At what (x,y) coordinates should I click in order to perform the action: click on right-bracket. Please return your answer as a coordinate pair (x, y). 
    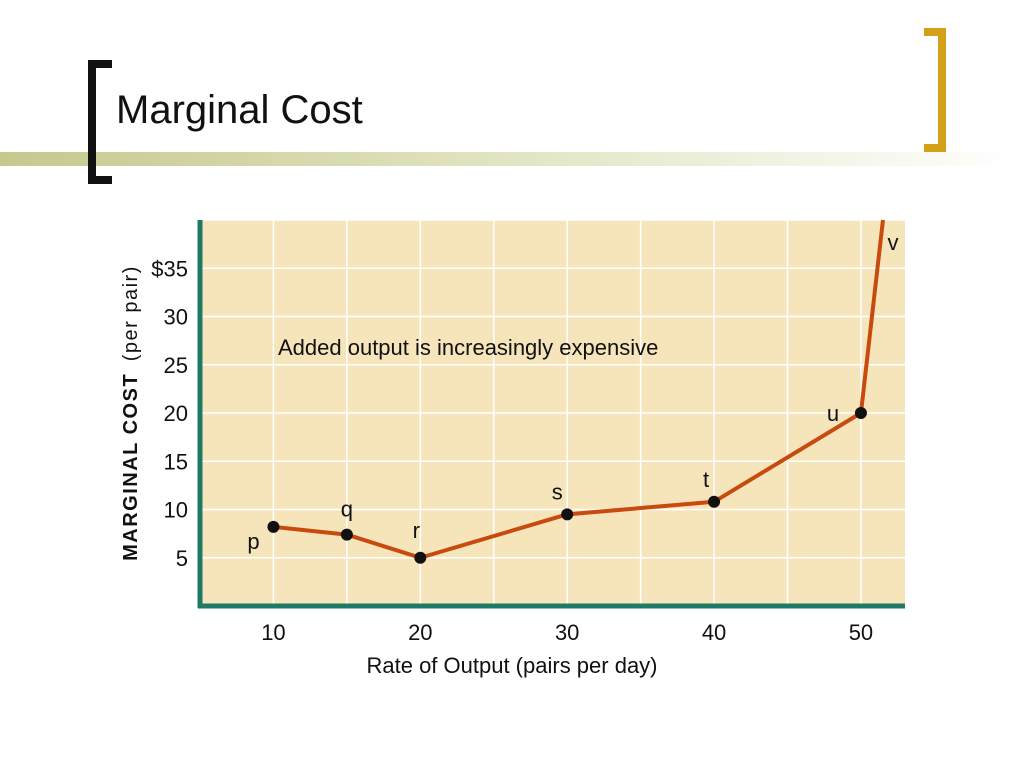
    Looking at the image, I should click on (935, 90).